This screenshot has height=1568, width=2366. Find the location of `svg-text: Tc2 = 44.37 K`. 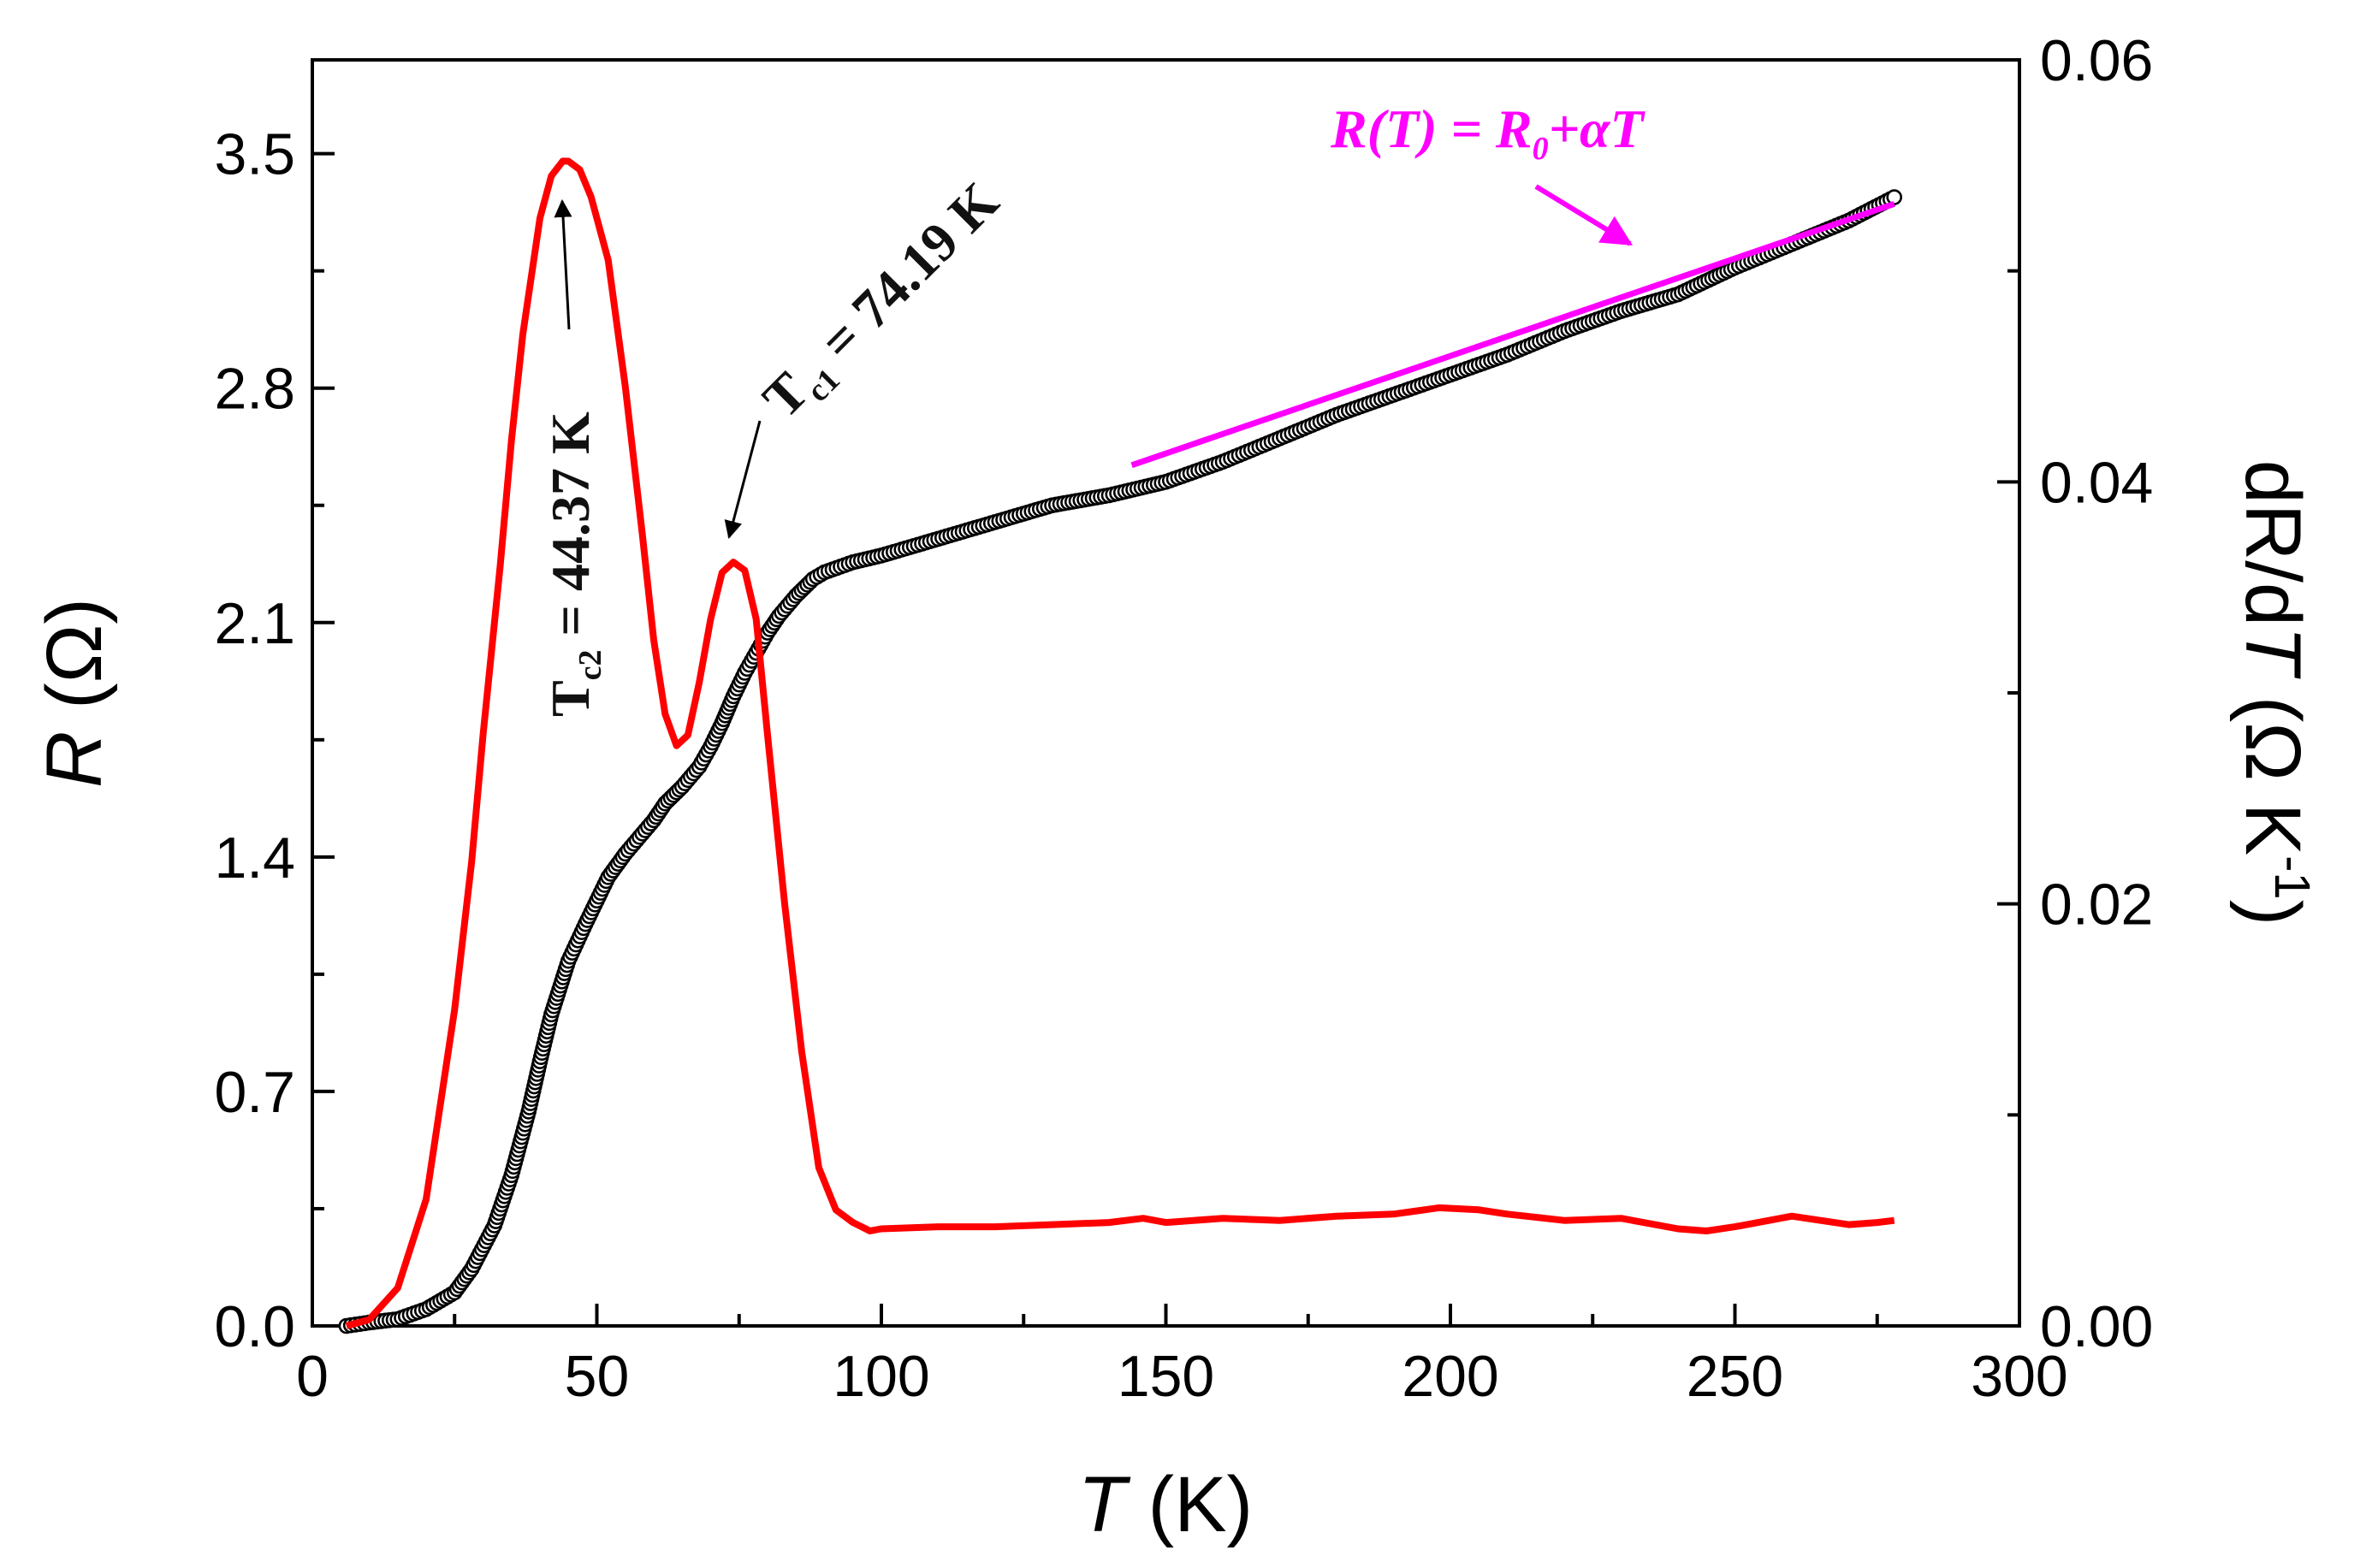

svg-text: Tc2 = 44.37 K is located at coordinates (574, 564).